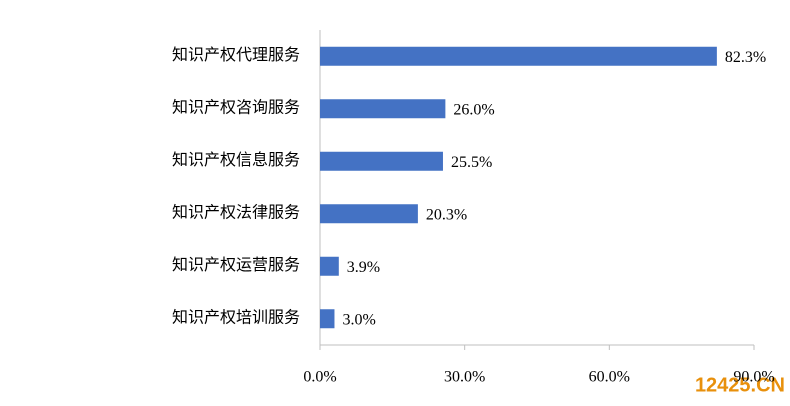  What do you see at coordinates (236, 317) in the screenshot?
I see `y-tick-label: 知识产权培训服务` at bounding box center [236, 317].